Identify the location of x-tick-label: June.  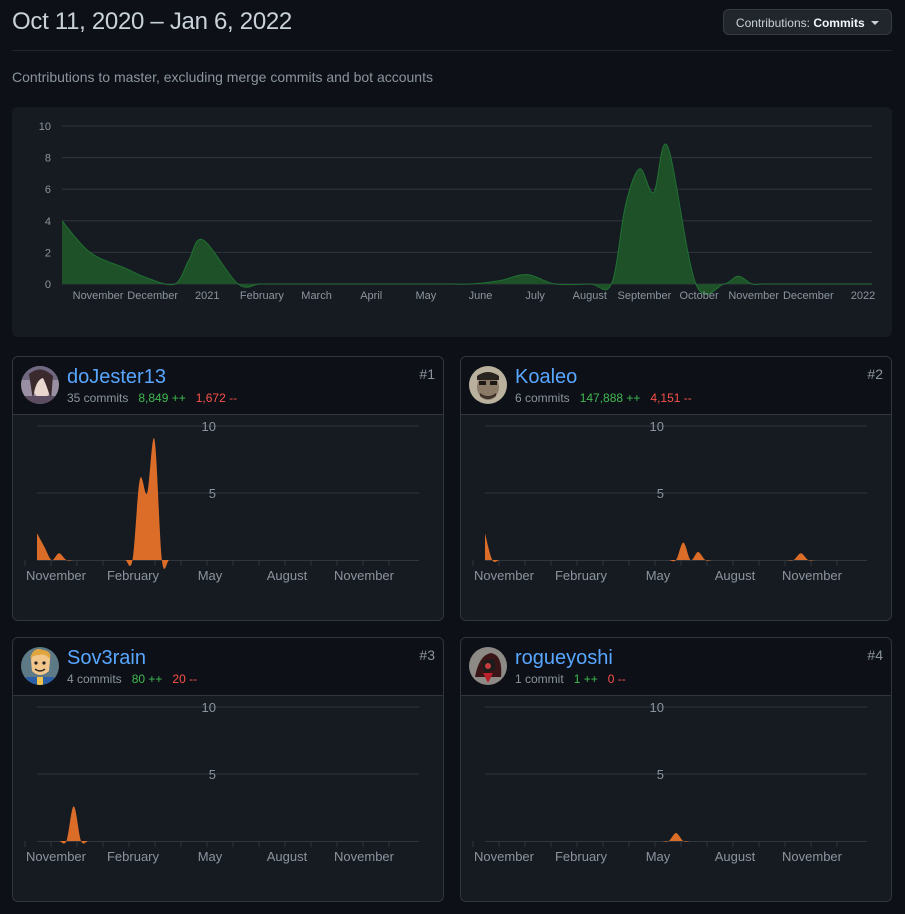
(481, 296).